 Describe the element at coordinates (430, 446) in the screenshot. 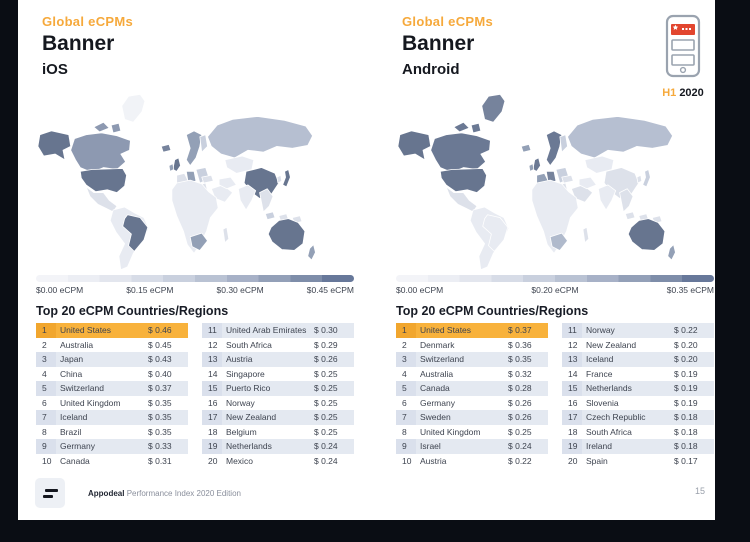

I see `cell-country: Israel` at that location.